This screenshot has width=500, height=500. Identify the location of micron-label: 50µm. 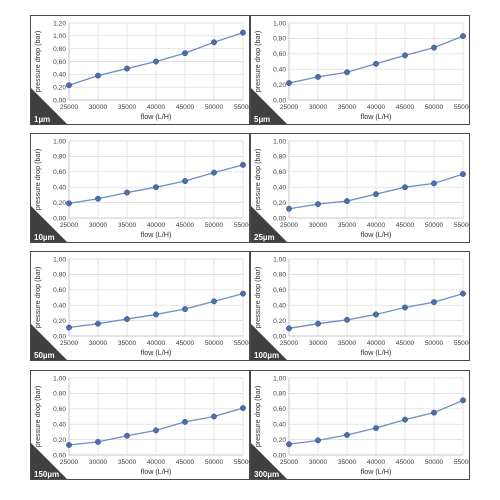
(44, 355).